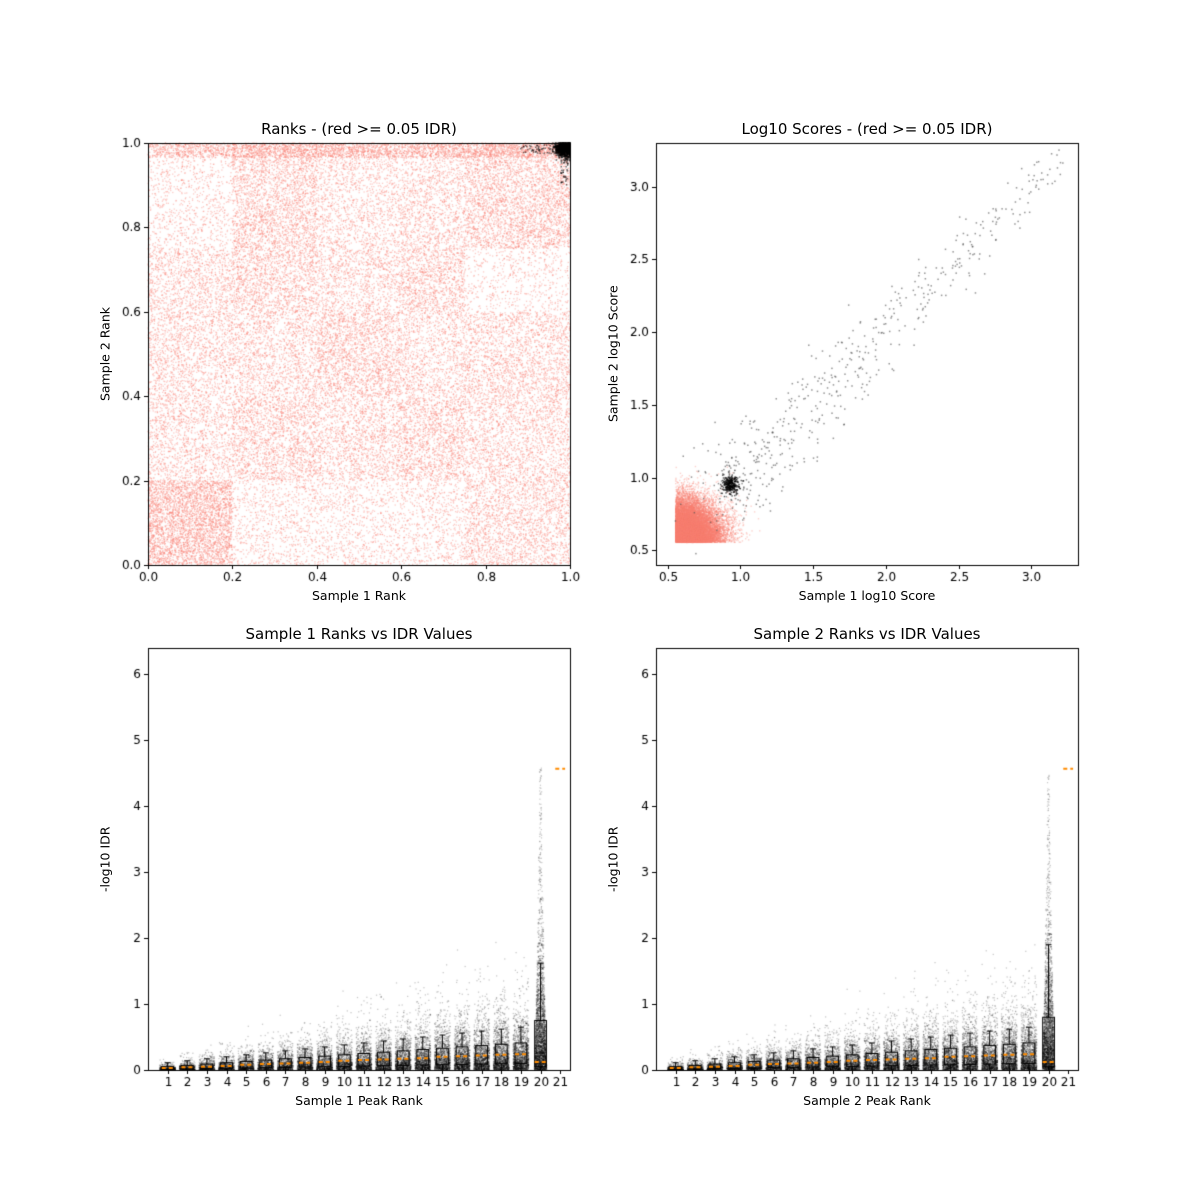 The width and height of the screenshot is (1200, 1200). Describe the element at coordinates (867, 129) in the screenshot. I see `plot2-title: Log10 Scores - (red >= 0.05 IDR)` at that location.